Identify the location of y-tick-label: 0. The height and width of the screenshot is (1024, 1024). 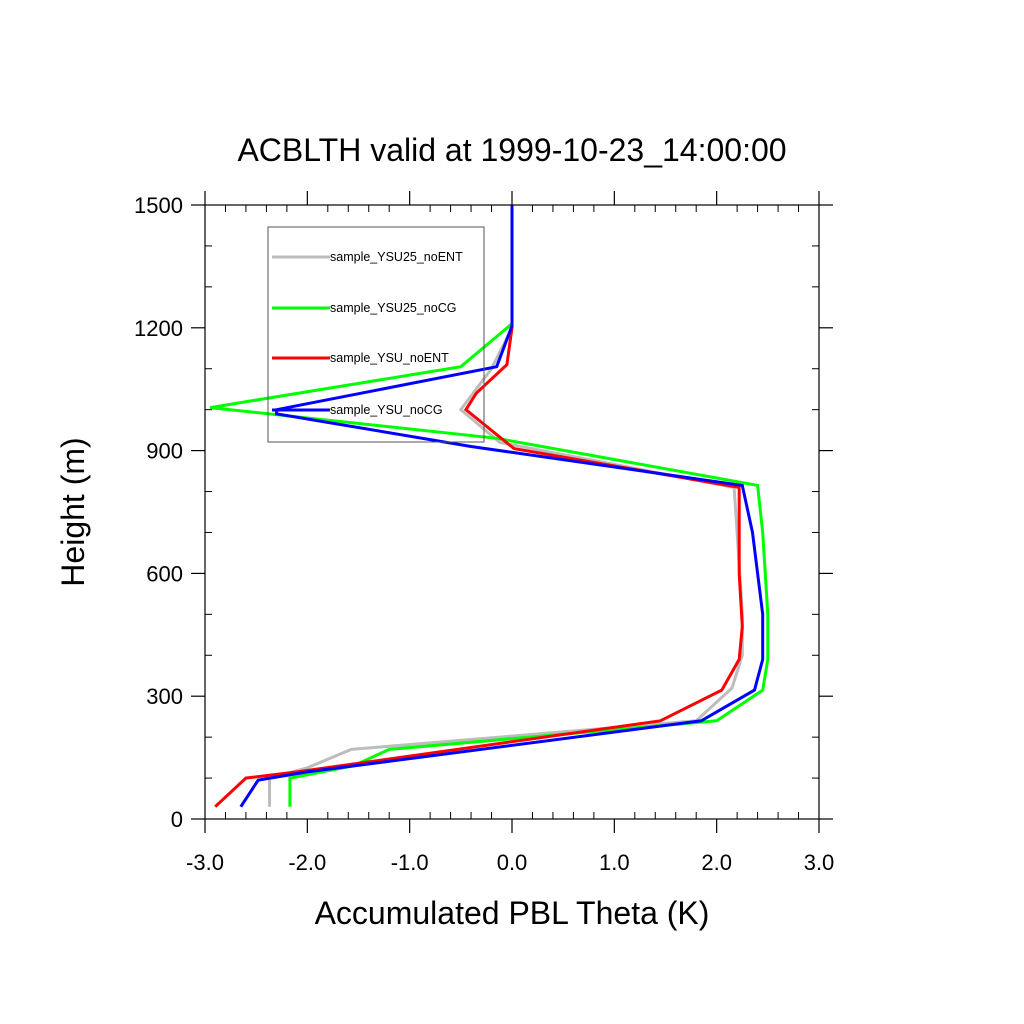
(177, 819).